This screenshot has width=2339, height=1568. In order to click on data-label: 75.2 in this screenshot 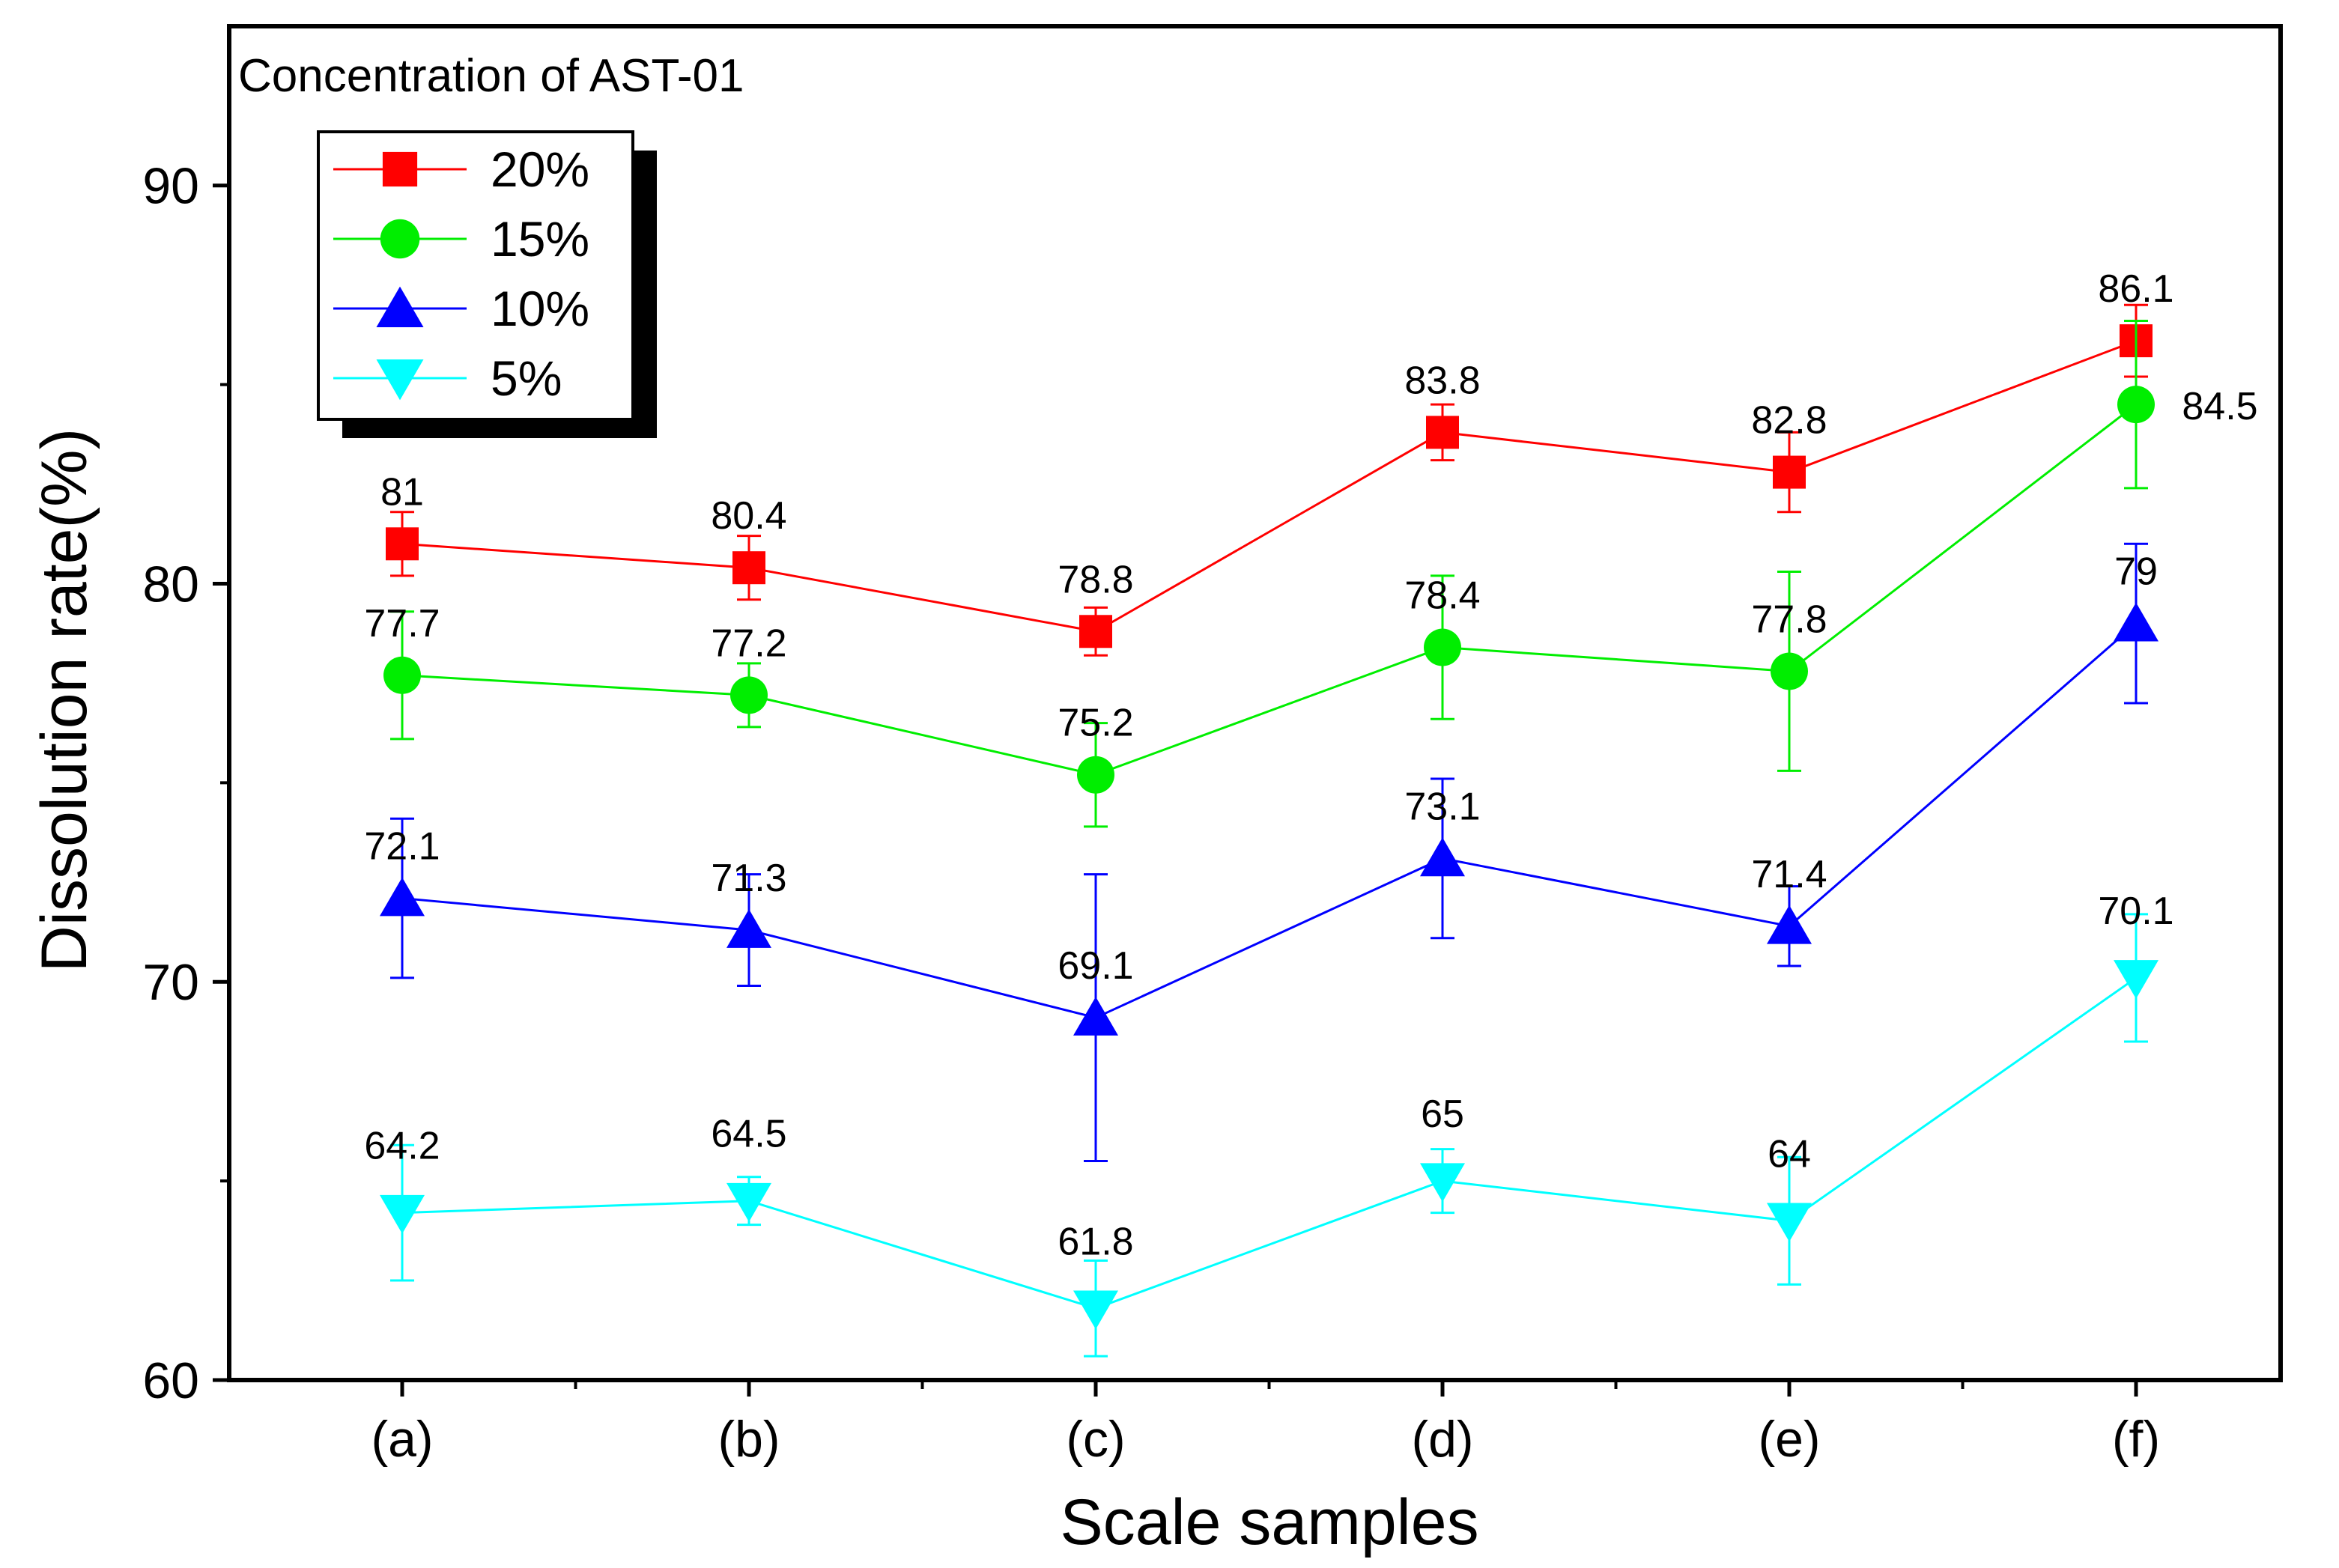, I will do `click(1095, 723)`.